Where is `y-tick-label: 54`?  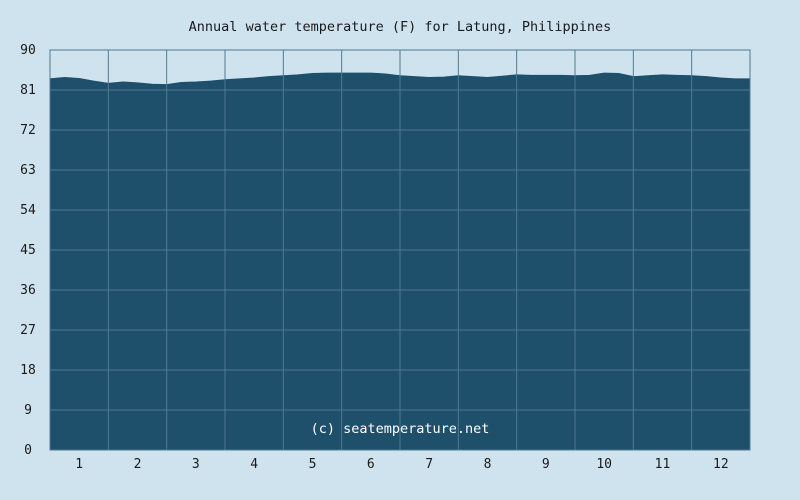
y-tick-label: 54 is located at coordinates (28, 210).